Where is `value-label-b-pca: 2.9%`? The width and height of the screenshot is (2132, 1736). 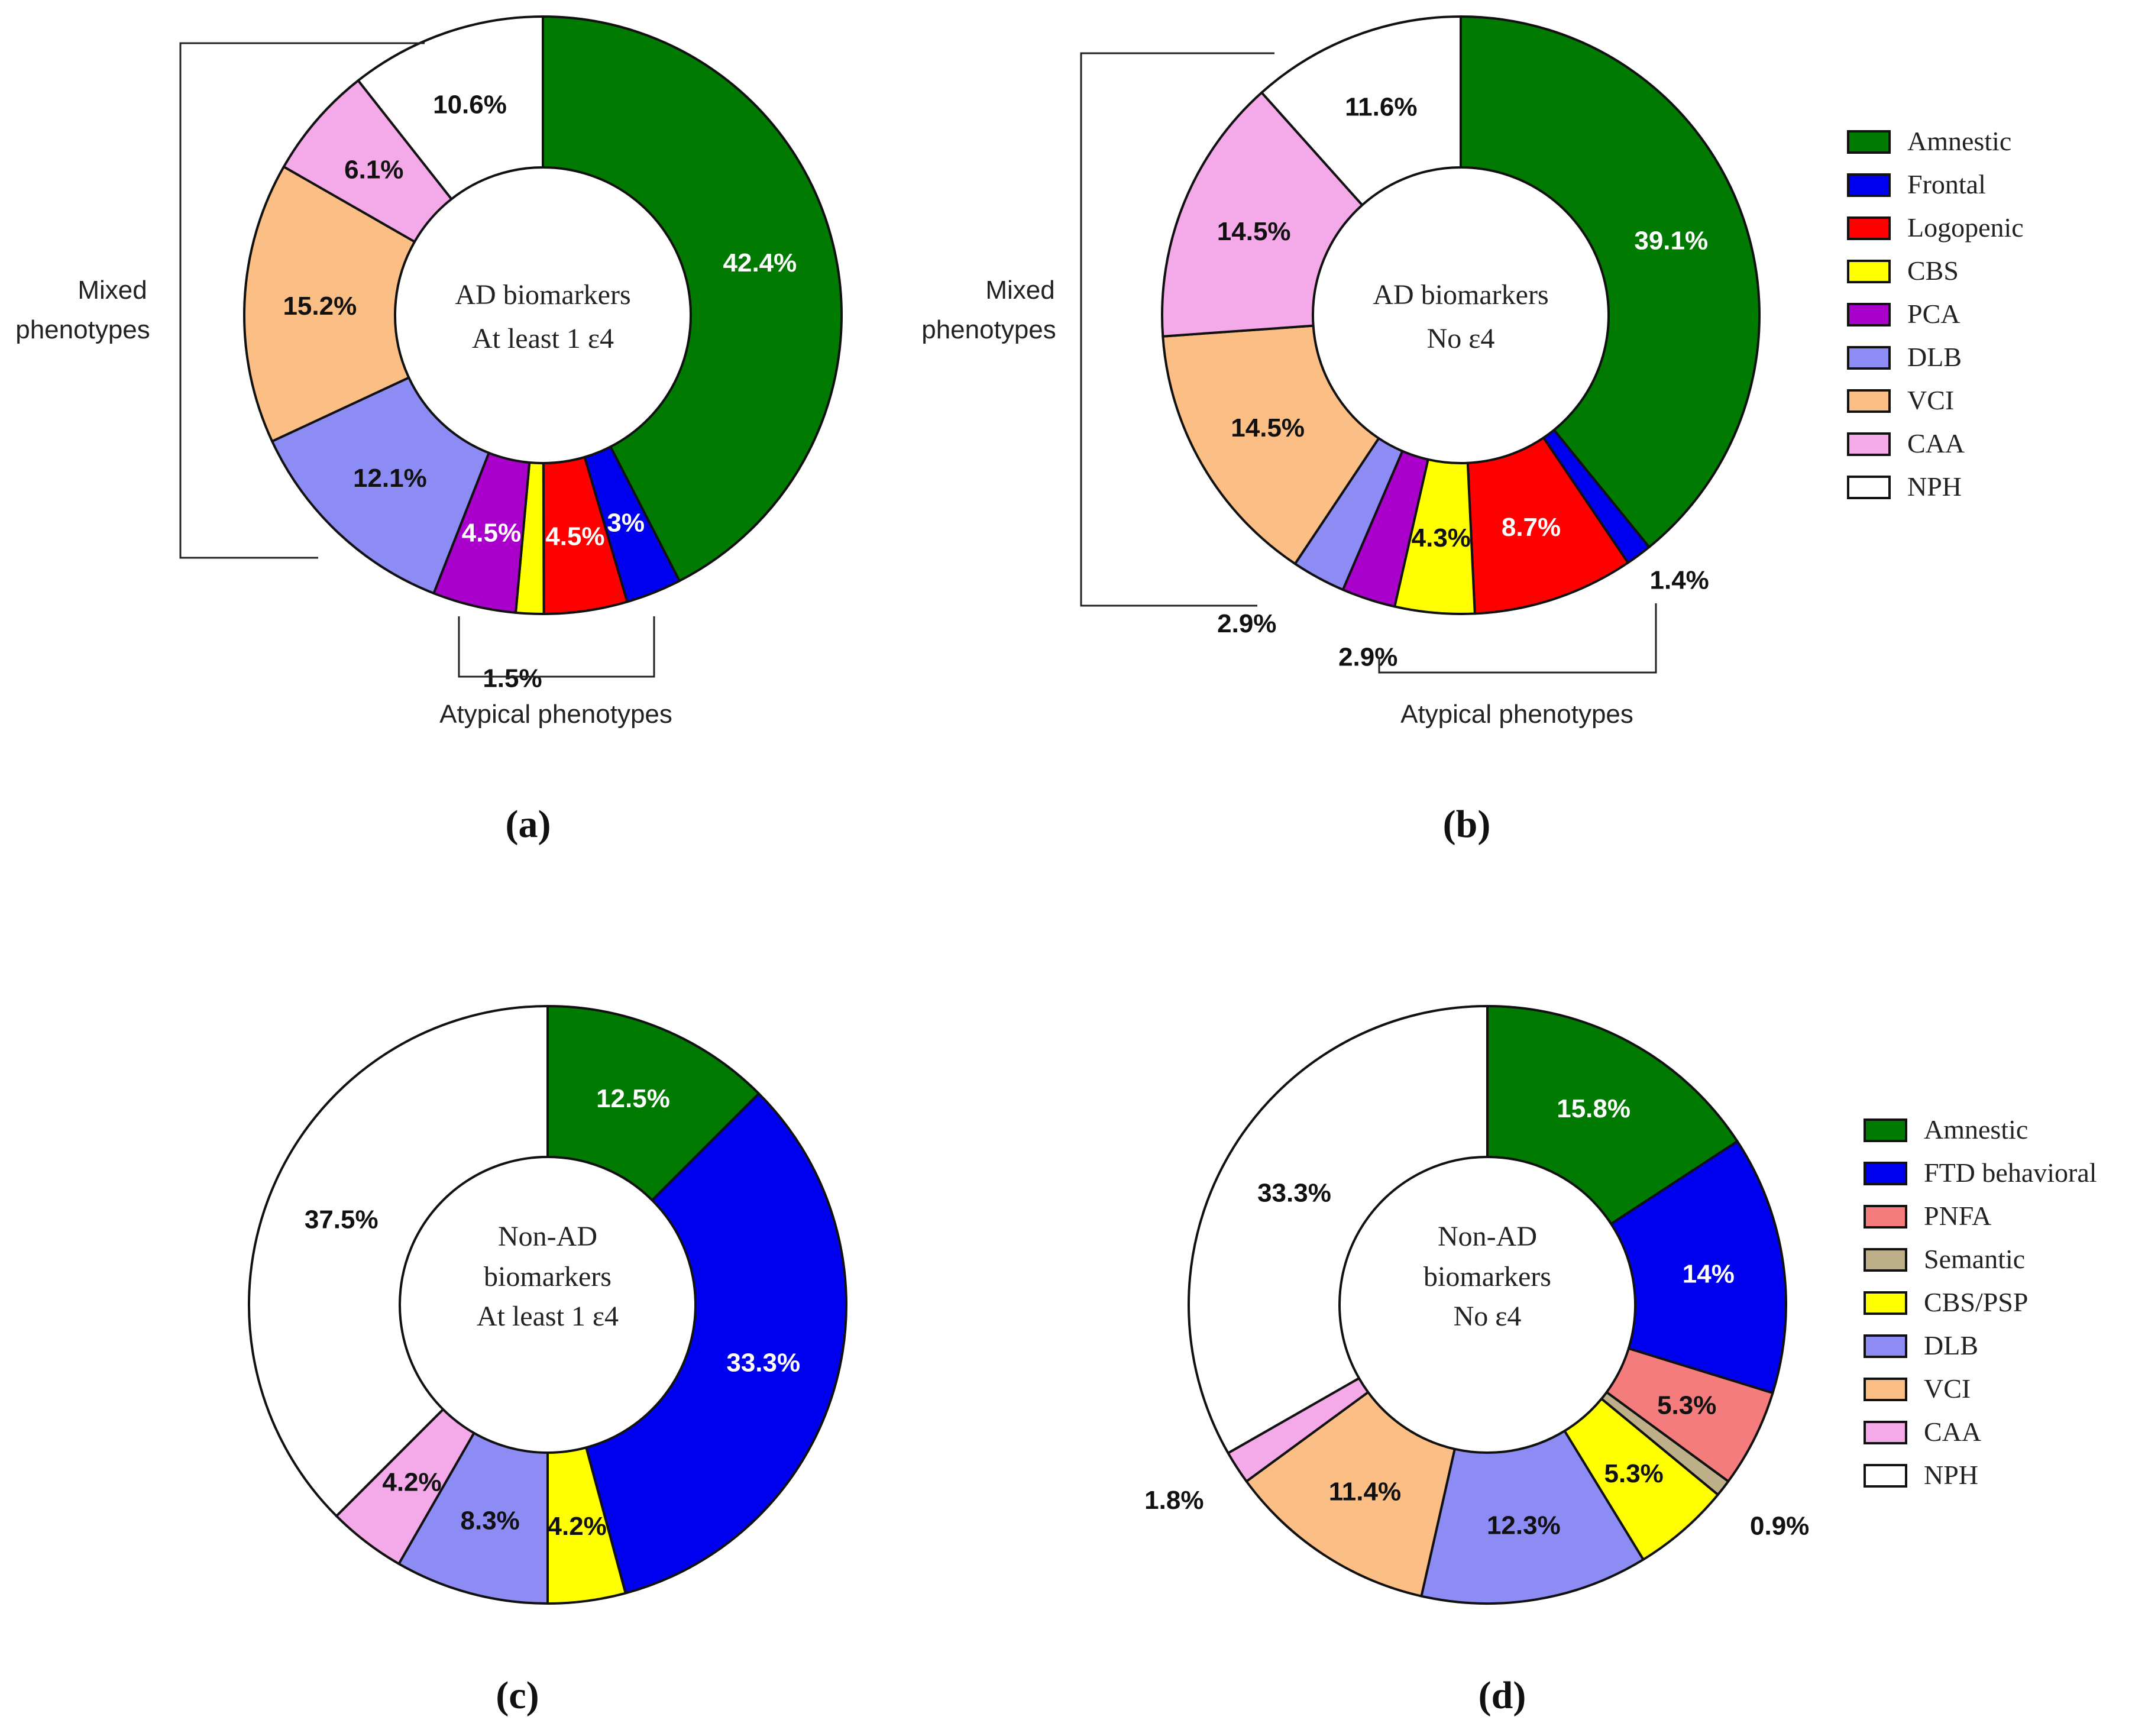
value-label-b-pca: 2.9% is located at coordinates (1367, 656).